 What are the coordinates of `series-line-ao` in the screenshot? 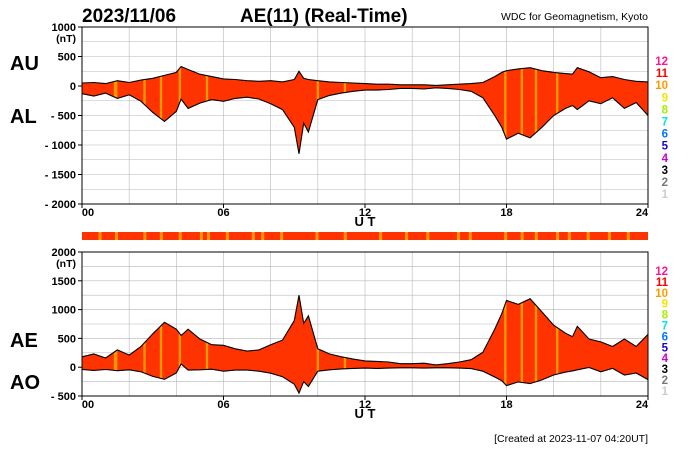 It's located at (365, 379).